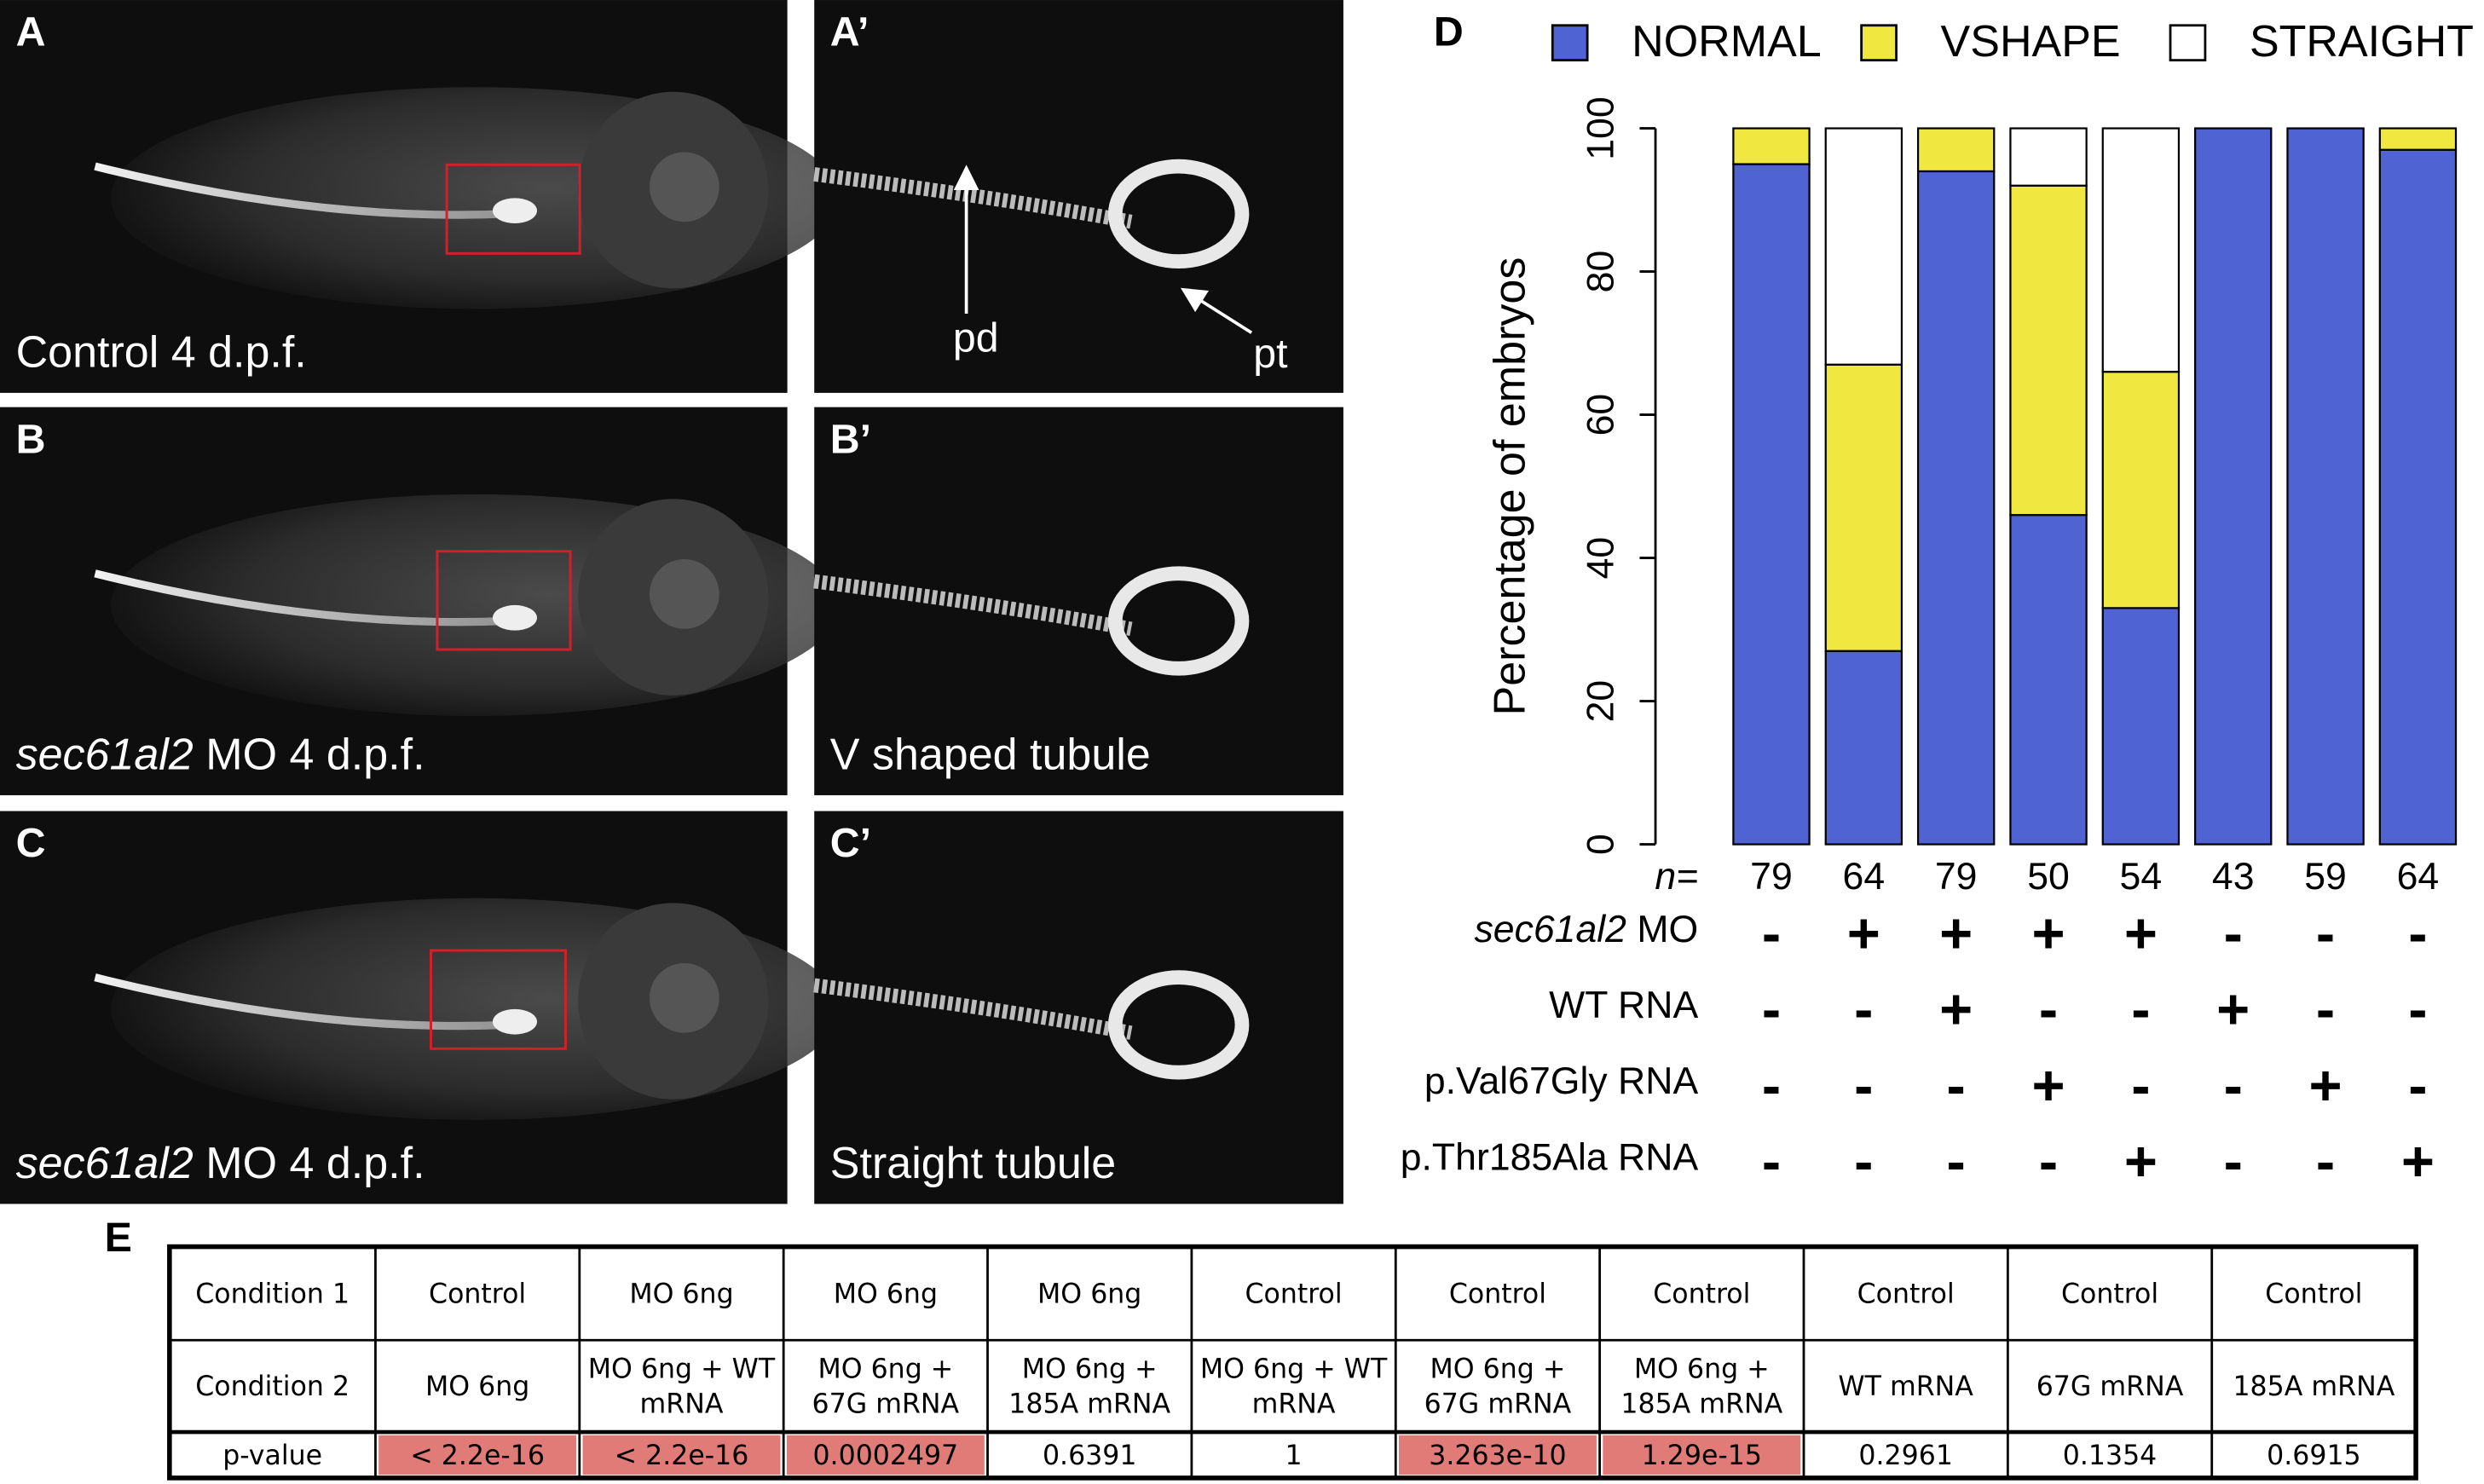 Image resolution: width=2484 pixels, height=1484 pixels. I want to click on n-label: n=, so click(1677, 877).